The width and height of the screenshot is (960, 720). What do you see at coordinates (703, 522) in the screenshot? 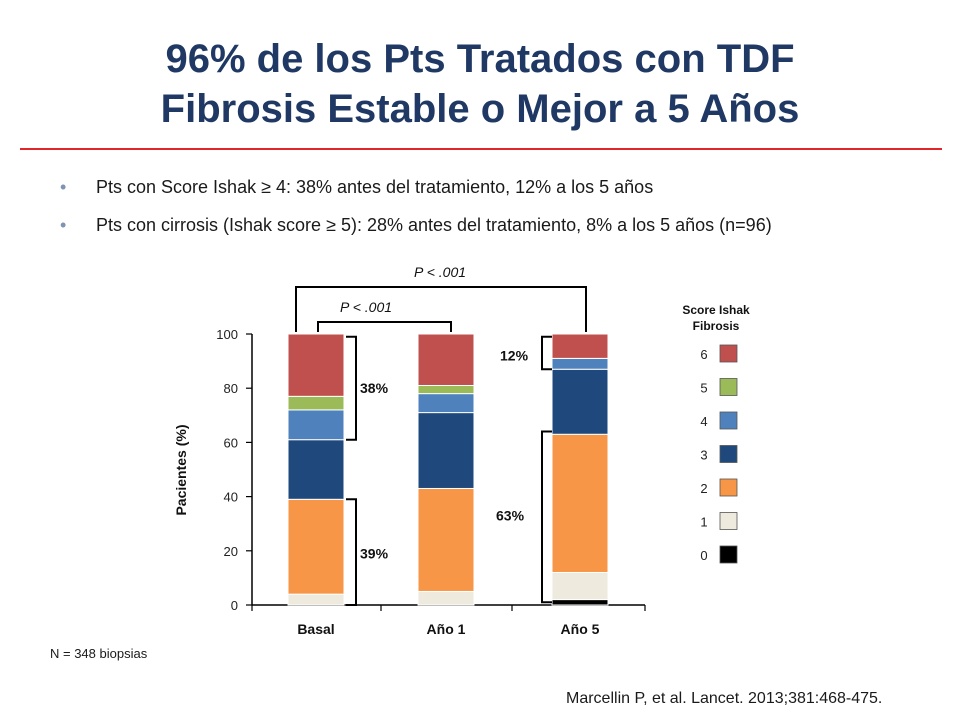
I see `legend-label: 1` at bounding box center [703, 522].